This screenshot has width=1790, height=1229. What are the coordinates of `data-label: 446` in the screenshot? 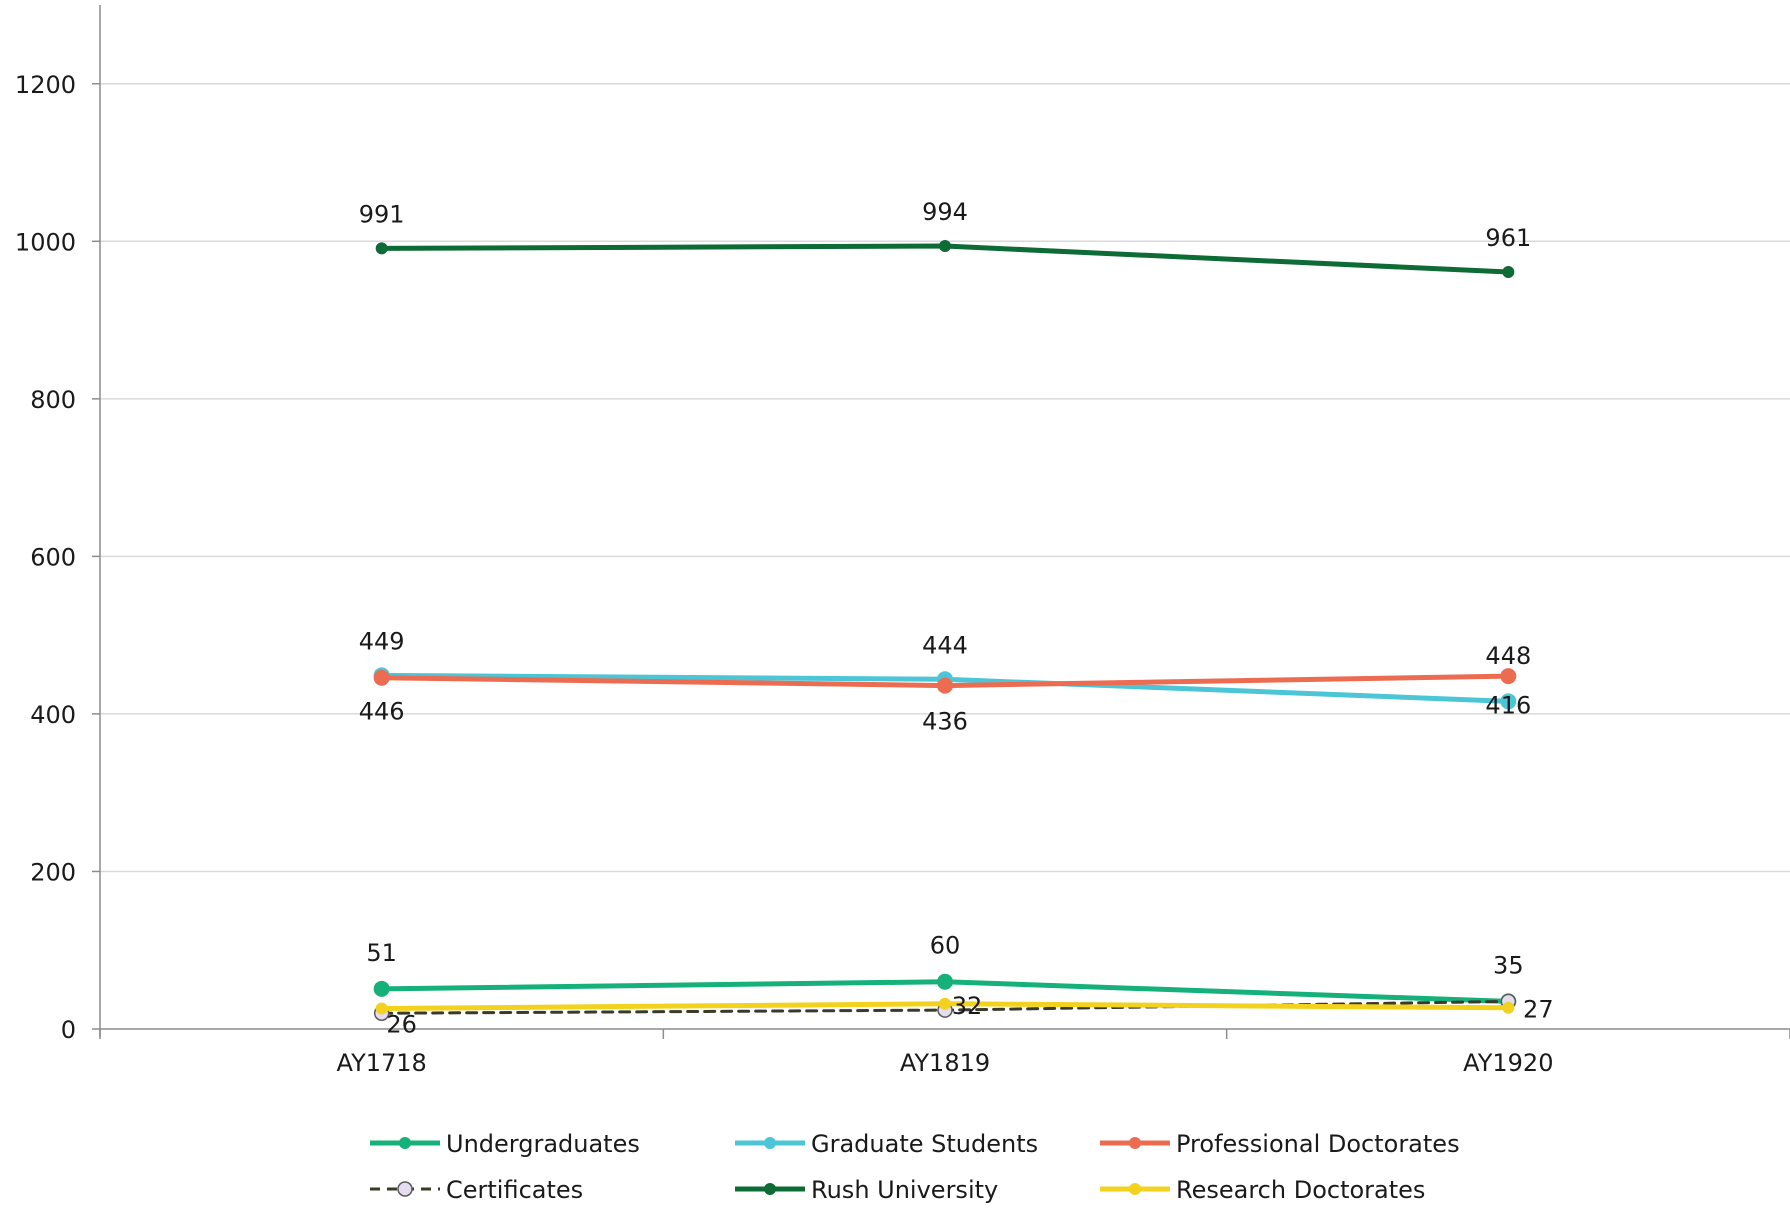 It's located at (382, 712).